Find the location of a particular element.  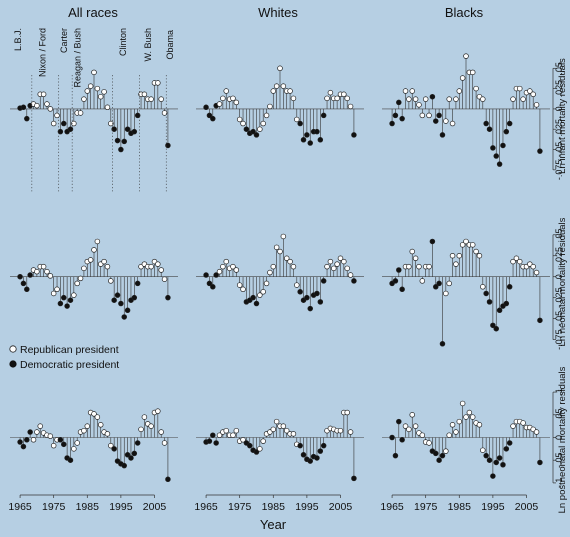

point-1998 is located at coordinates (131, 458).